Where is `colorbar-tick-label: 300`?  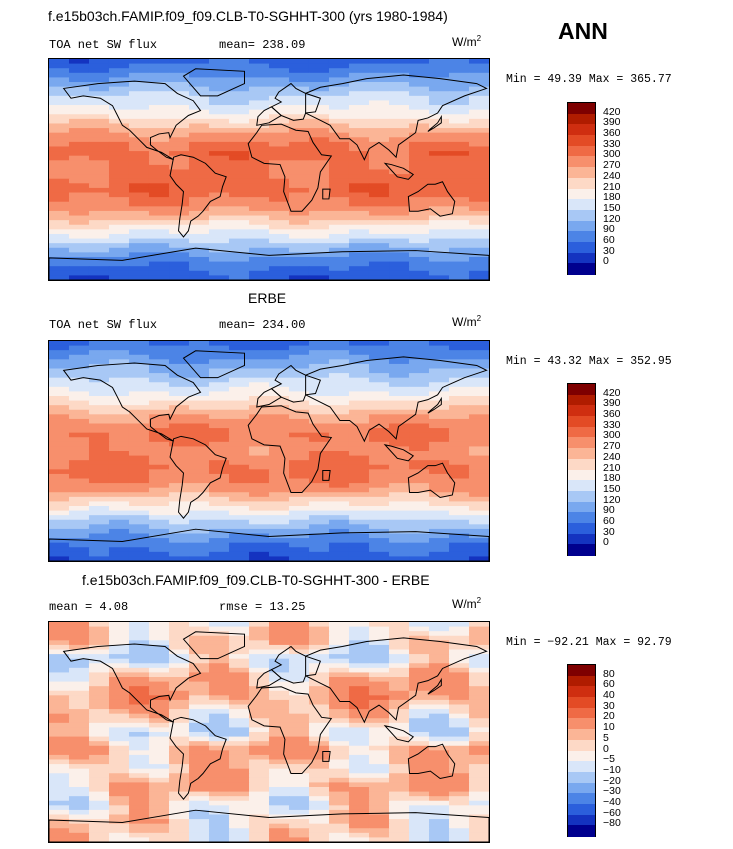
colorbar-tick-label: 300 is located at coordinates (612, 435).